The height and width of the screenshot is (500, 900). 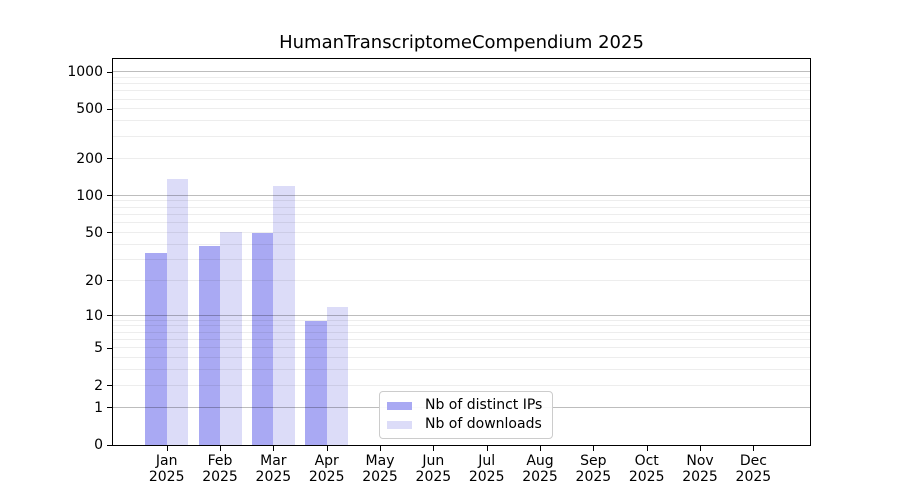 What do you see at coordinates (98, 348) in the screenshot?
I see `y-tick-label: 5` at bounding box center [98, 348].